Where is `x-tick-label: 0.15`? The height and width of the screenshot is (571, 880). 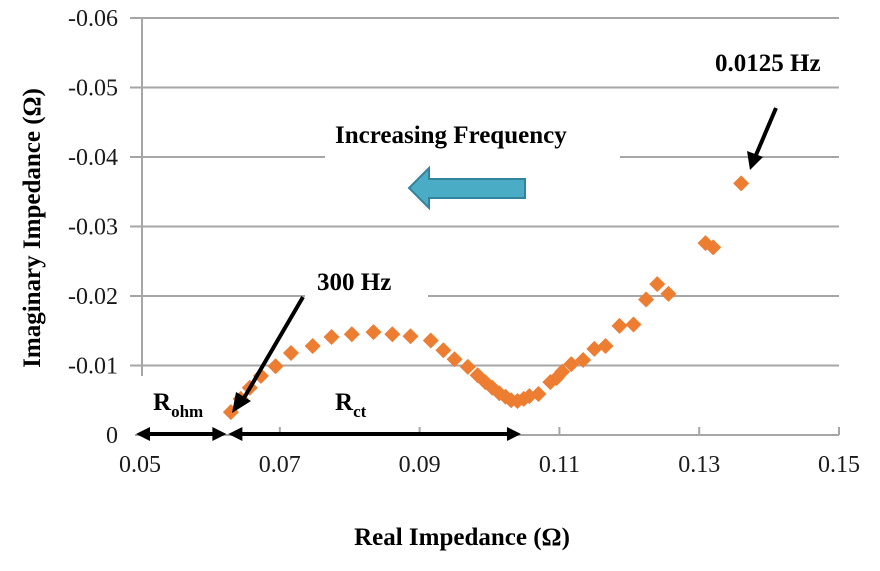
x-tick-label: 0.15 is located at coordinates (839, 465).